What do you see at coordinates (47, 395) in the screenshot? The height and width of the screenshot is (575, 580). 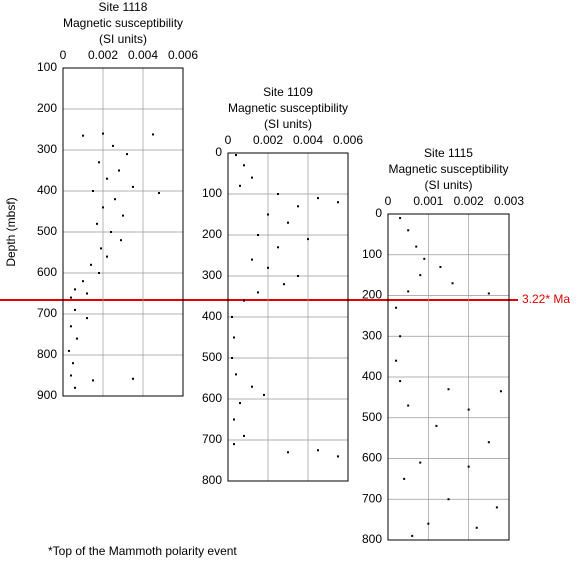 I see `y-tick-label: 900` at bounding box center [47, 395].